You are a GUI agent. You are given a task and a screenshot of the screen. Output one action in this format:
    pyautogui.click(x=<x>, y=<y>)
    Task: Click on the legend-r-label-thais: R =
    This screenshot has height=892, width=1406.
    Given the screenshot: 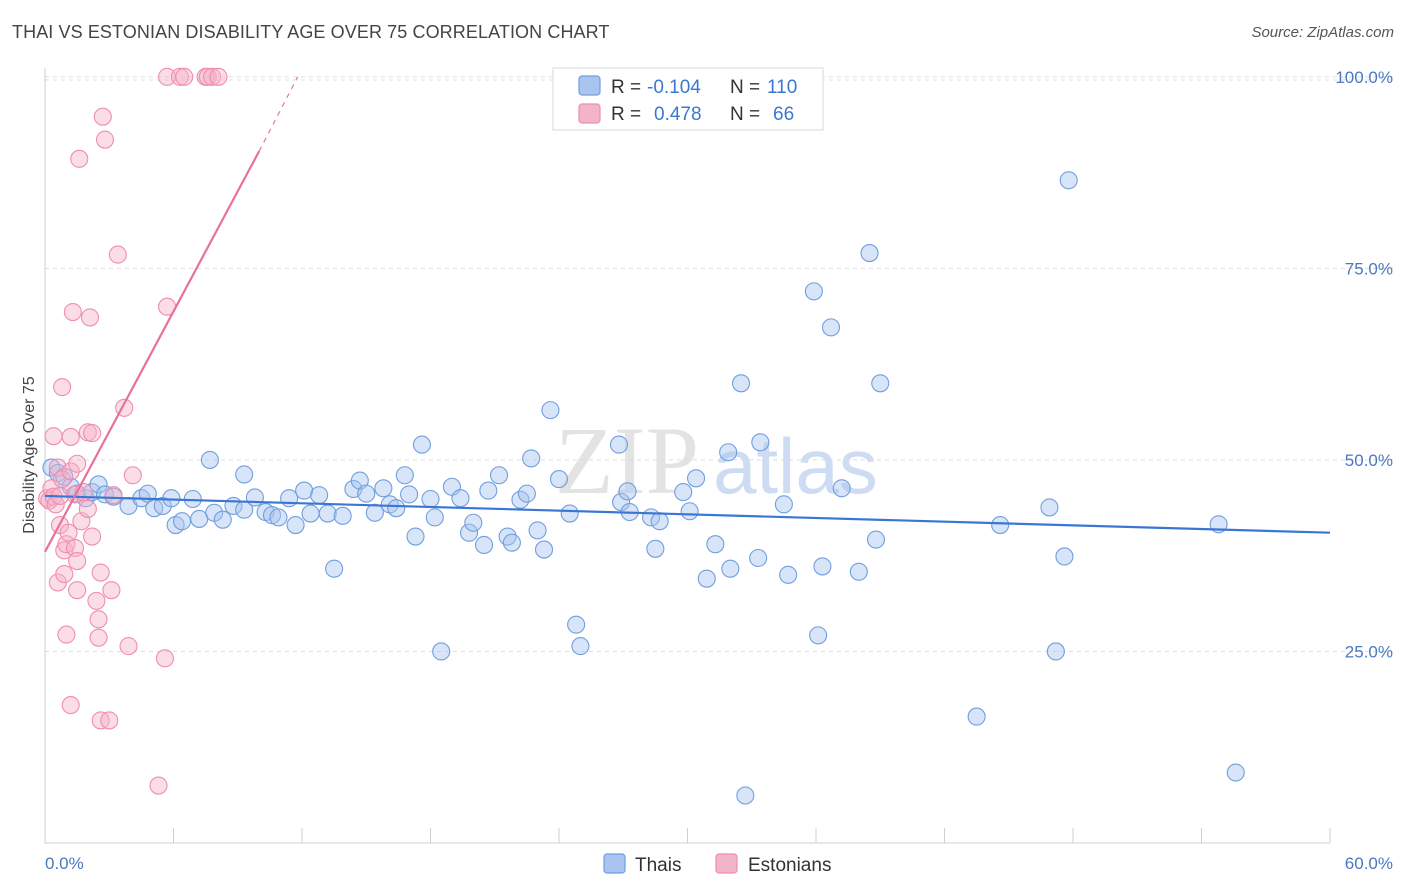 What is the action you would take?
    pyautogui.click(x=626, y=87)
    